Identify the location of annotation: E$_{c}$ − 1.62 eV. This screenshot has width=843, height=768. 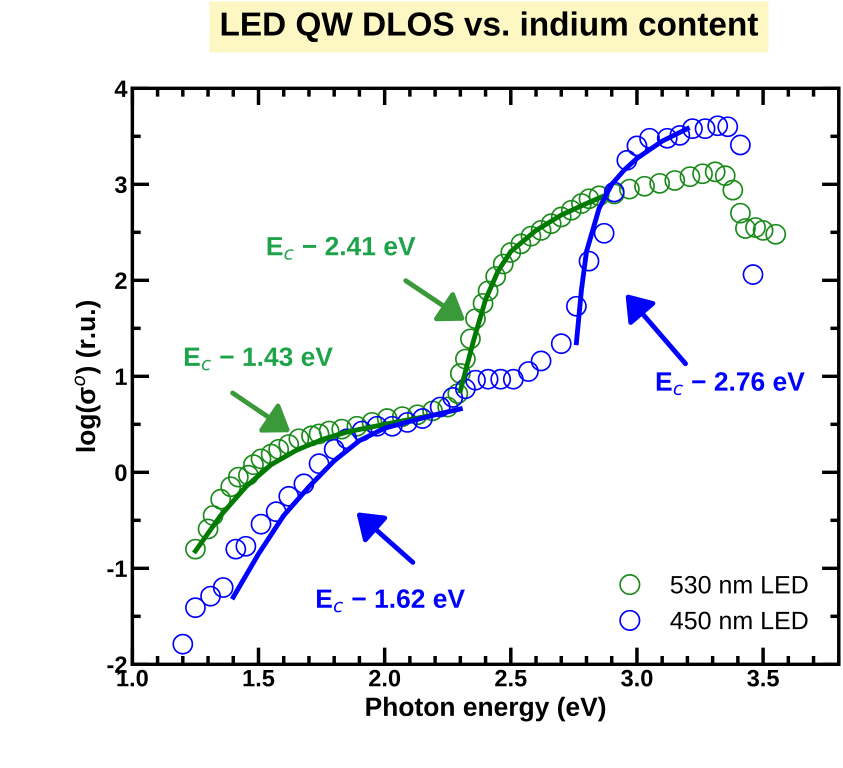
(391, 600).